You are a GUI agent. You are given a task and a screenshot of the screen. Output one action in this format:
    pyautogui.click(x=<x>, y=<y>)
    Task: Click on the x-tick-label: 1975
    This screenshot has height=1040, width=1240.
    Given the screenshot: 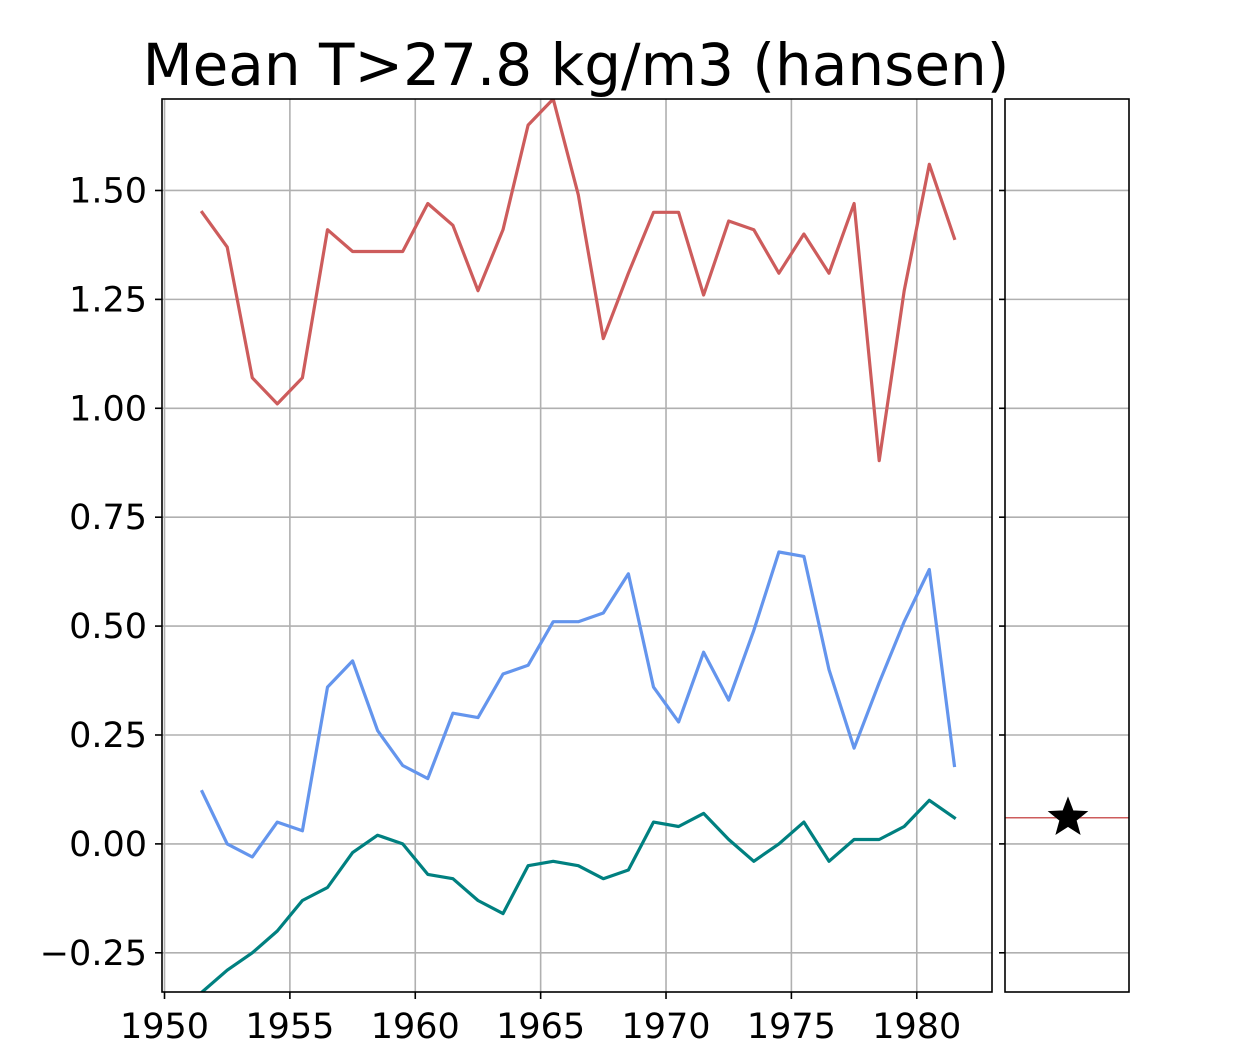 What is the action you would take?
    pyautogui.click(x=791, y=1023)
    